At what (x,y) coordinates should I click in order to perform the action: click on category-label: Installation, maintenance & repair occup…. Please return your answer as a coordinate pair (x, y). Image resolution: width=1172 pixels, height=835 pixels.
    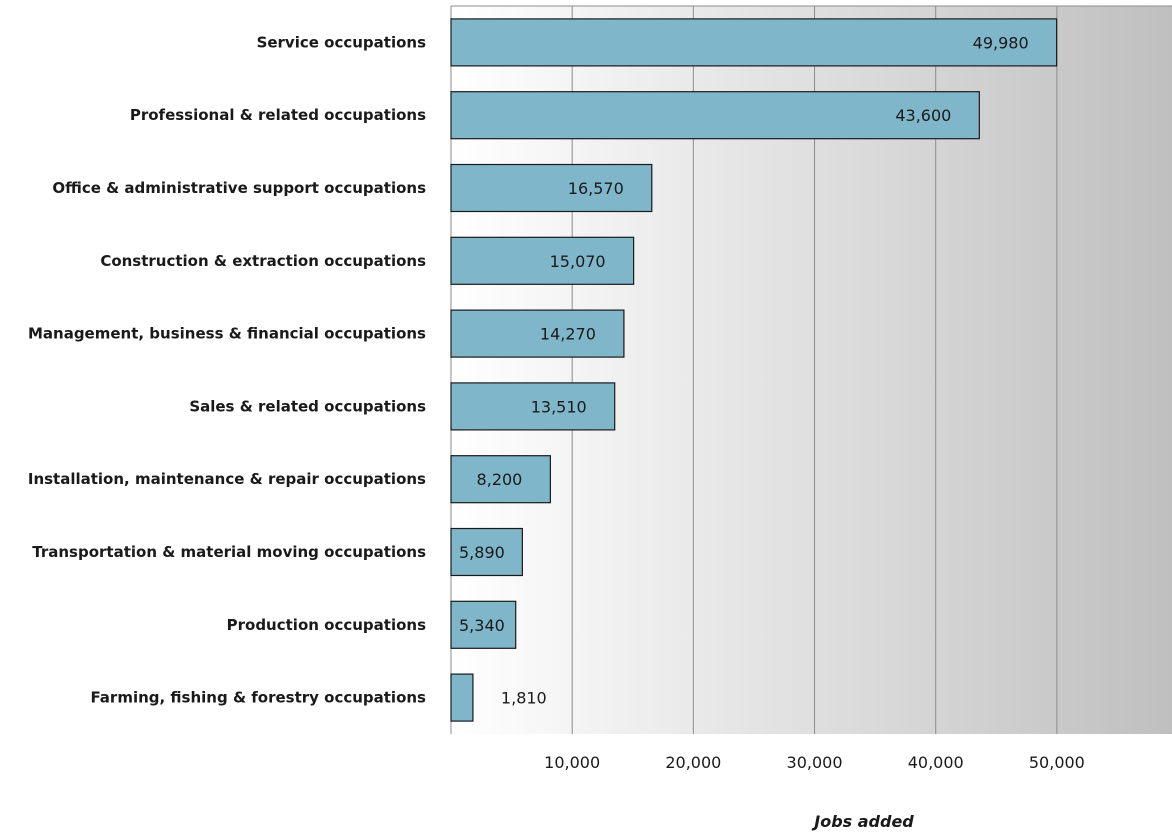
    Looking at the image, I should click on (227, 479).